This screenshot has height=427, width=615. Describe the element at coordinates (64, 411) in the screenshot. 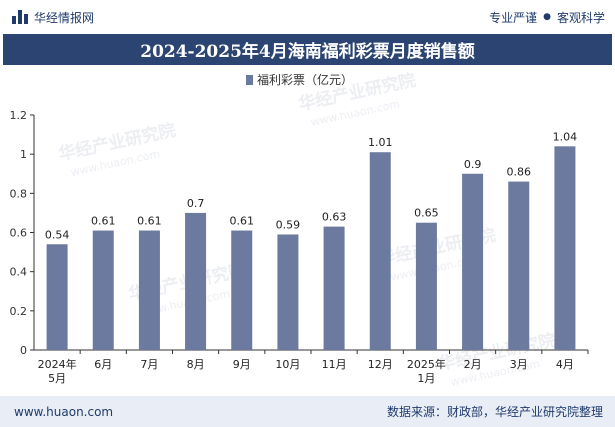

I see `footer-website: www.huaon.com` at that location.